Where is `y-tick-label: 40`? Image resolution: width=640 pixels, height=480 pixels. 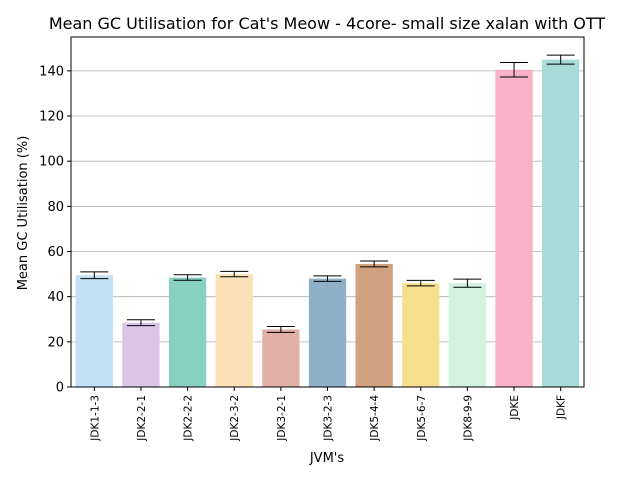
y-tick-label: 40 is located at coordinates (55, 297).